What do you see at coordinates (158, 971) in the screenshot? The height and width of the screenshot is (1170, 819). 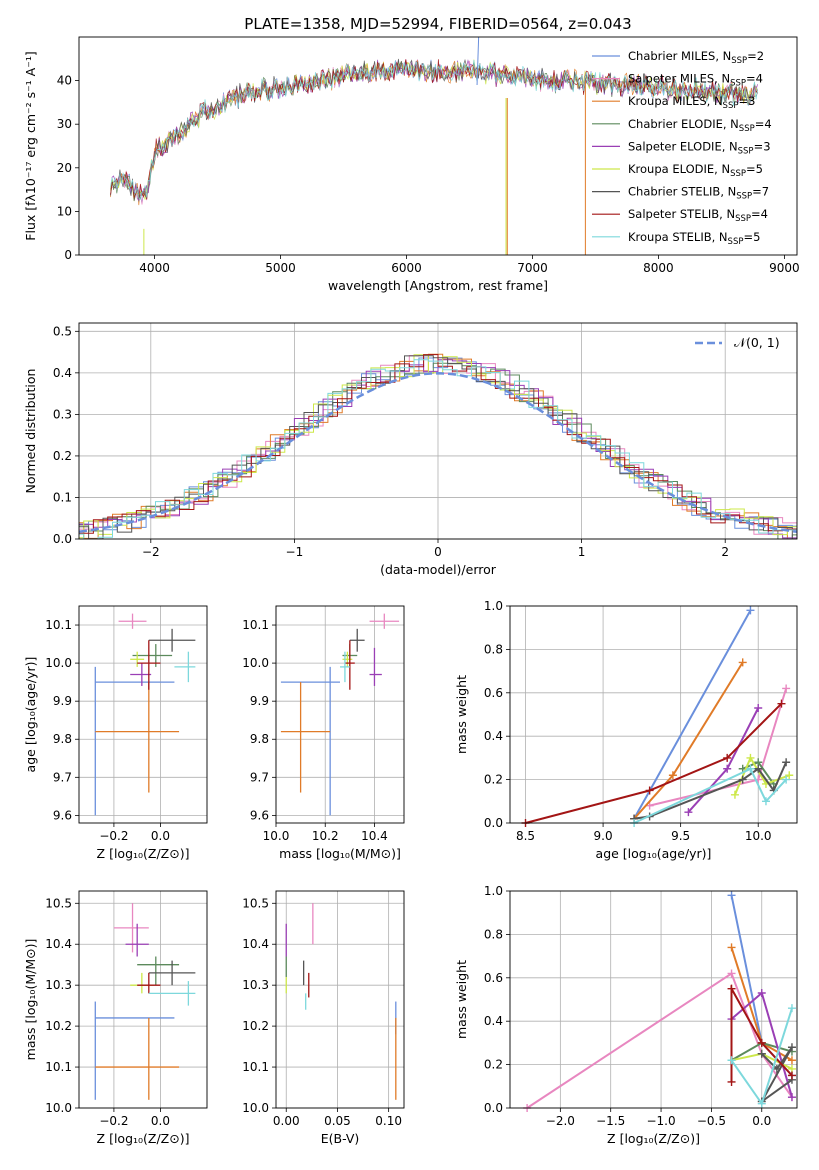 I see `errorbar-point-chabrier-elodie` at bounding box center [158, 971].